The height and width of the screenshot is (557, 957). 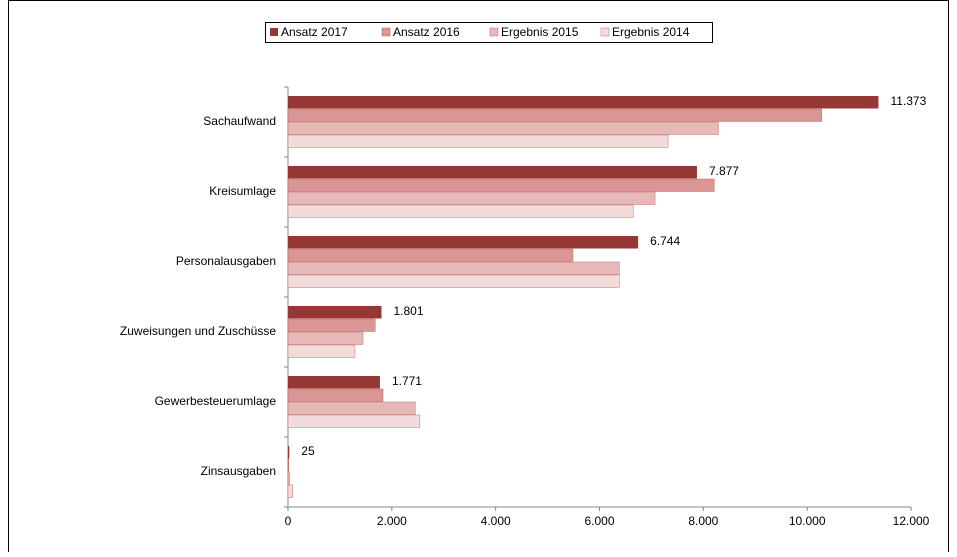 What do you see at coordinates (198, 331) in the screenshot?
I see `category-label: Zuweisungen und Zuschüsse` at bounding box center [198, 331].